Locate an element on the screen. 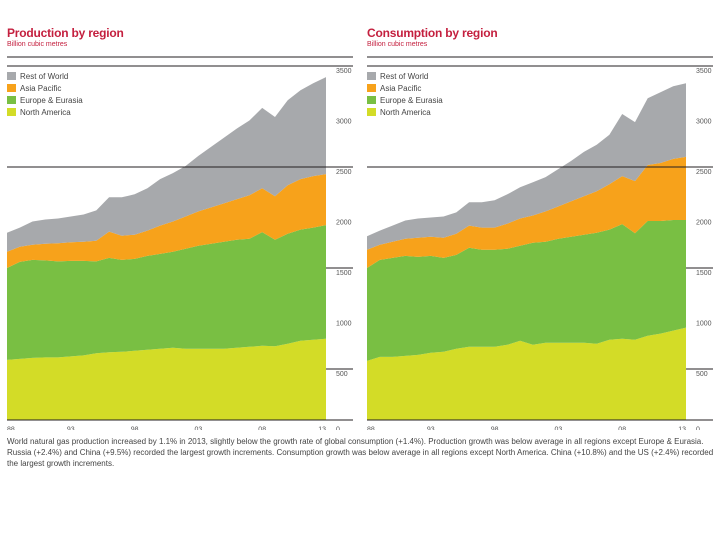 The width and height of the screenshot is (720, 540). production-chart-title: Production by region is located at coordinates (65, 33).